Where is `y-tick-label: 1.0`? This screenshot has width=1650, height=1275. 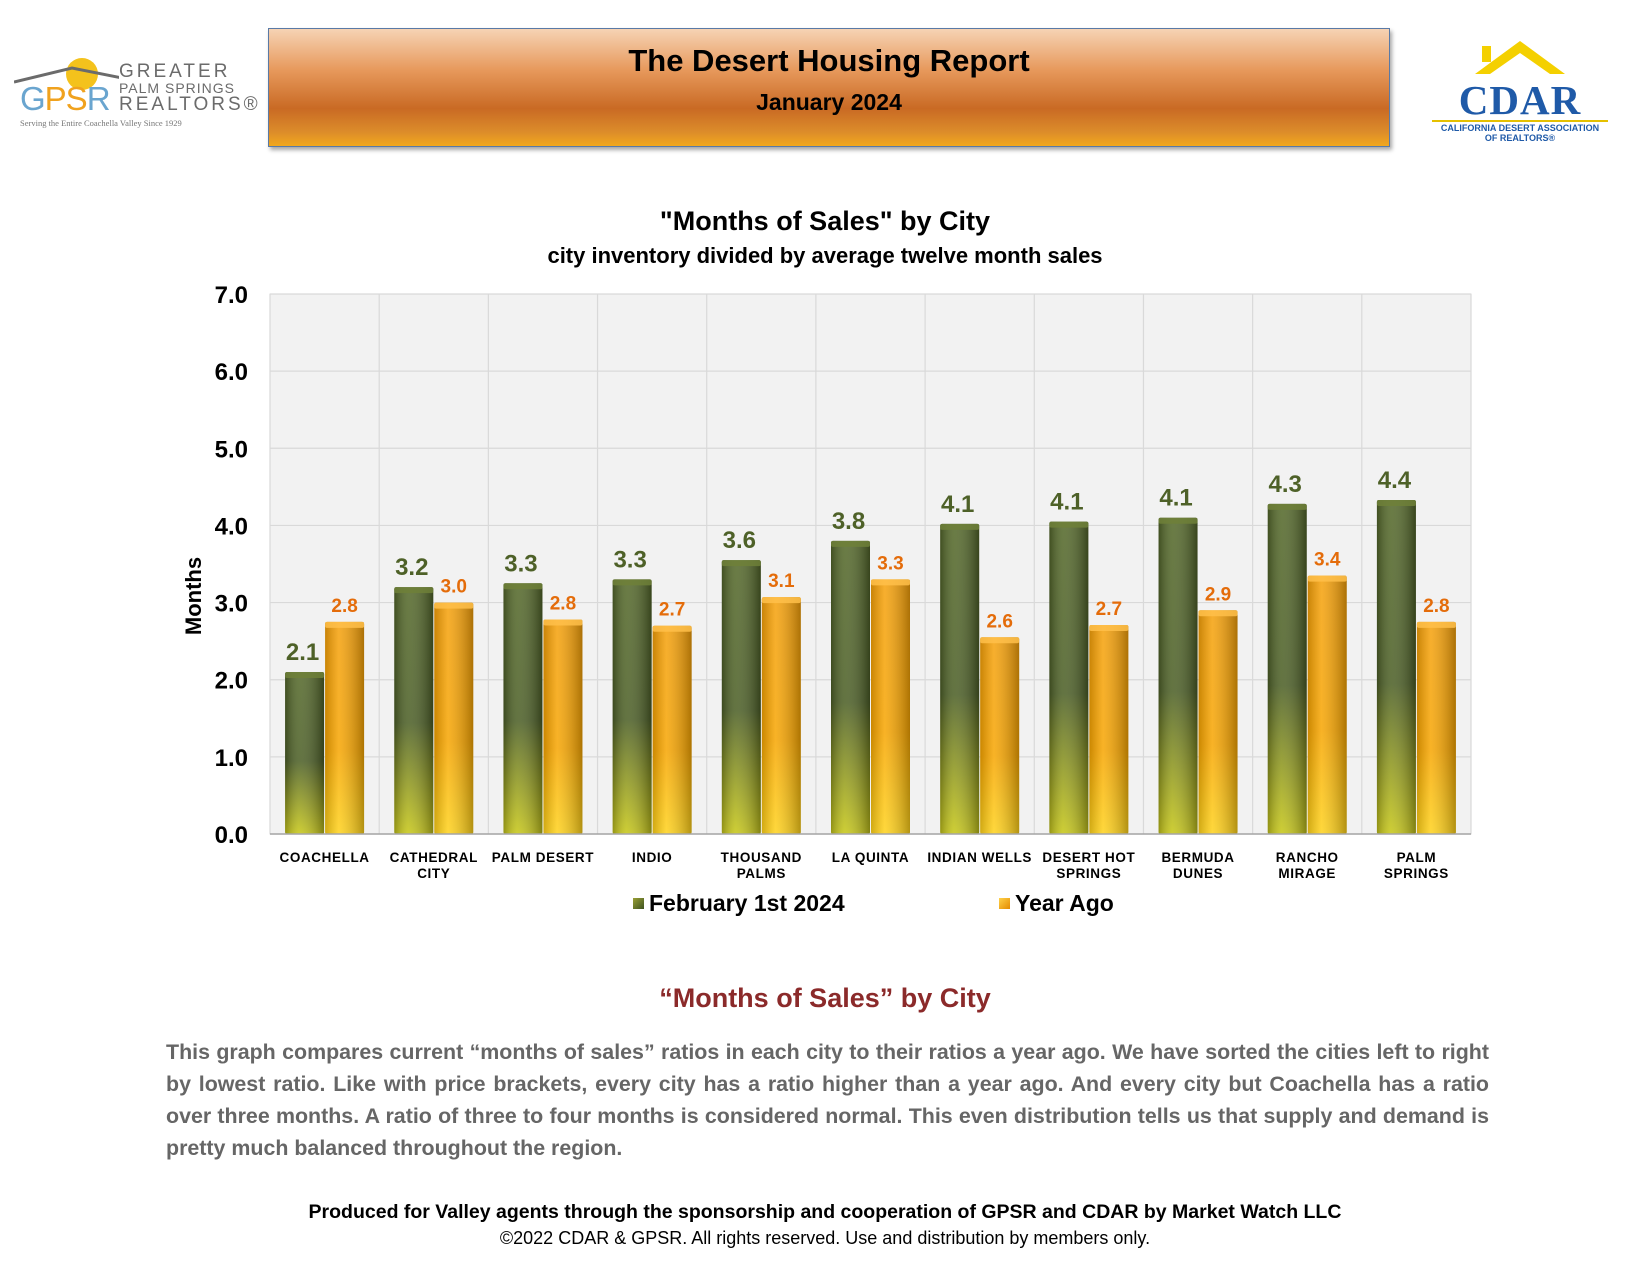 y-tick-label: 1.0 is located at coordinates (231, 758).